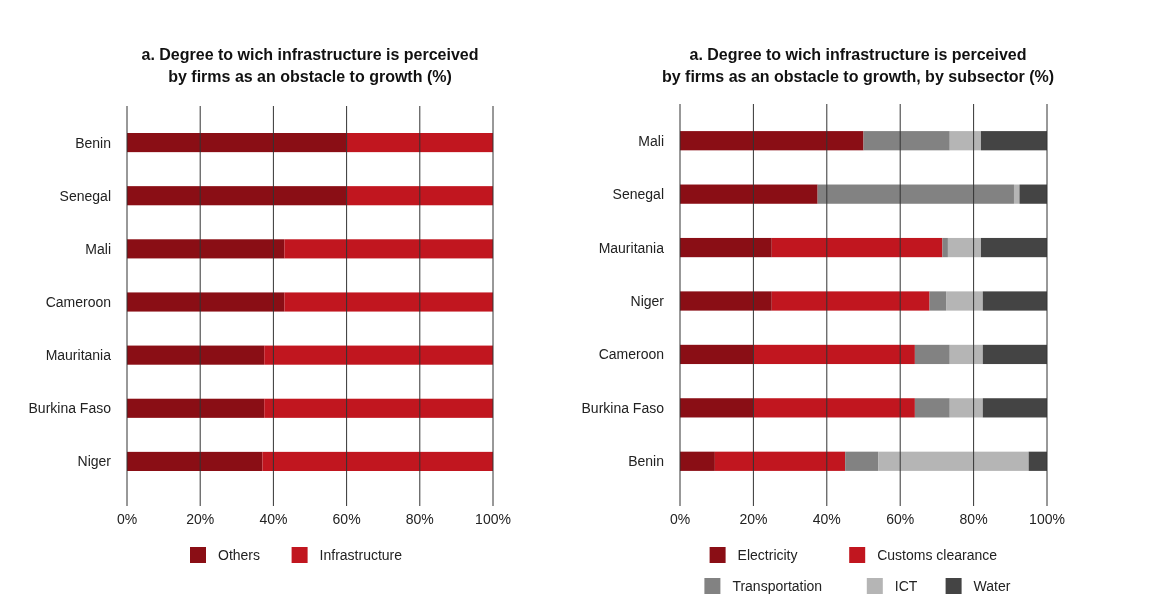 Image resolution: width=1160 pixels, height=605 pixels. What do you see at coordinates (858, 65) in the screenshot?
I see `chart-title: a. Degree to wich infrastructure is perceived by firms as an obstacle to growth, by subsector (%)` at bounding box center [858, 65].